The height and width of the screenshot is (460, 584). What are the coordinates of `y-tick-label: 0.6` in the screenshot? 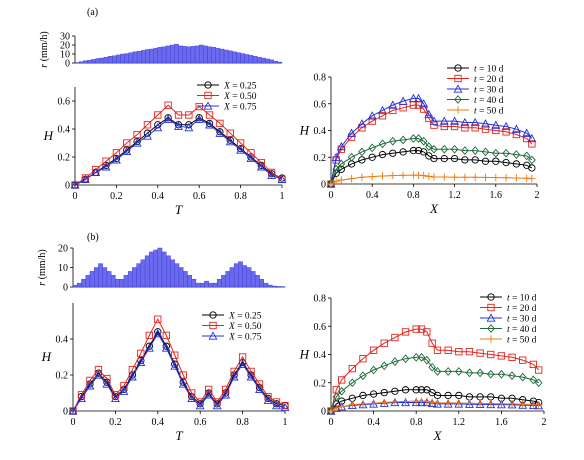 It's located at (320, 327).